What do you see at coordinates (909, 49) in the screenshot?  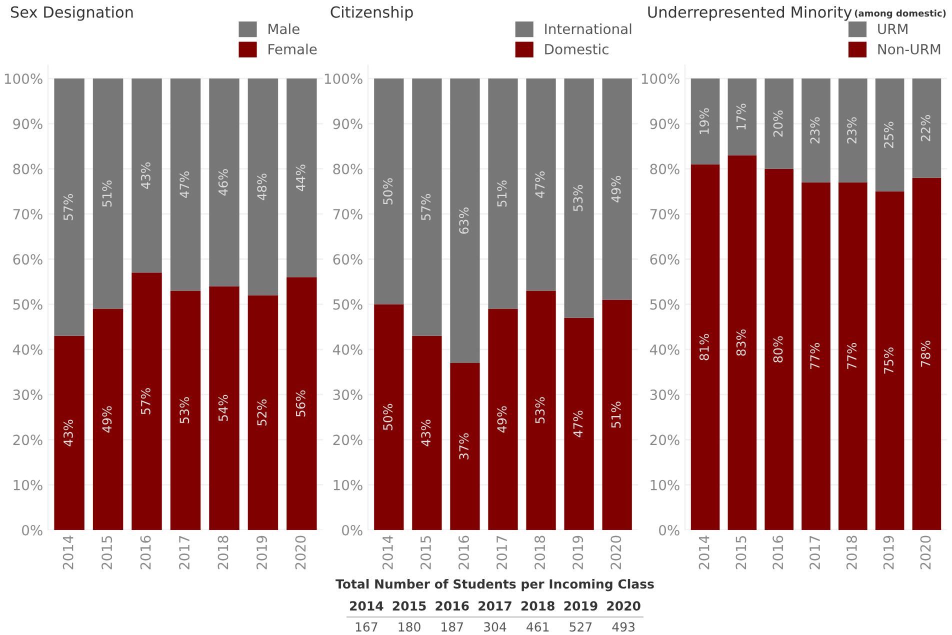 I see `legend-label: Non-URM` at bounding box center [909, 49].